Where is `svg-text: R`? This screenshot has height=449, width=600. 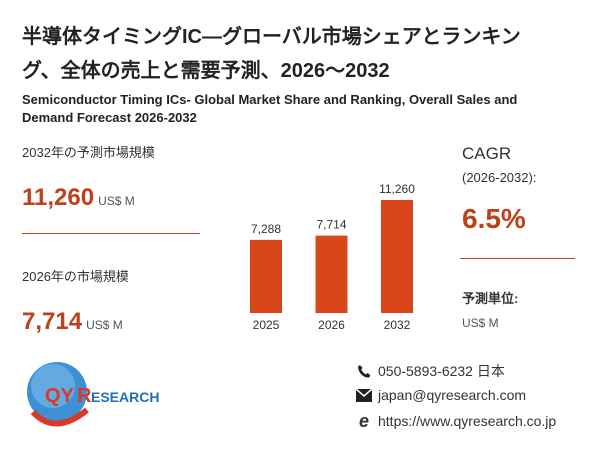 svg-text: R is located at coordinates (84, 396).